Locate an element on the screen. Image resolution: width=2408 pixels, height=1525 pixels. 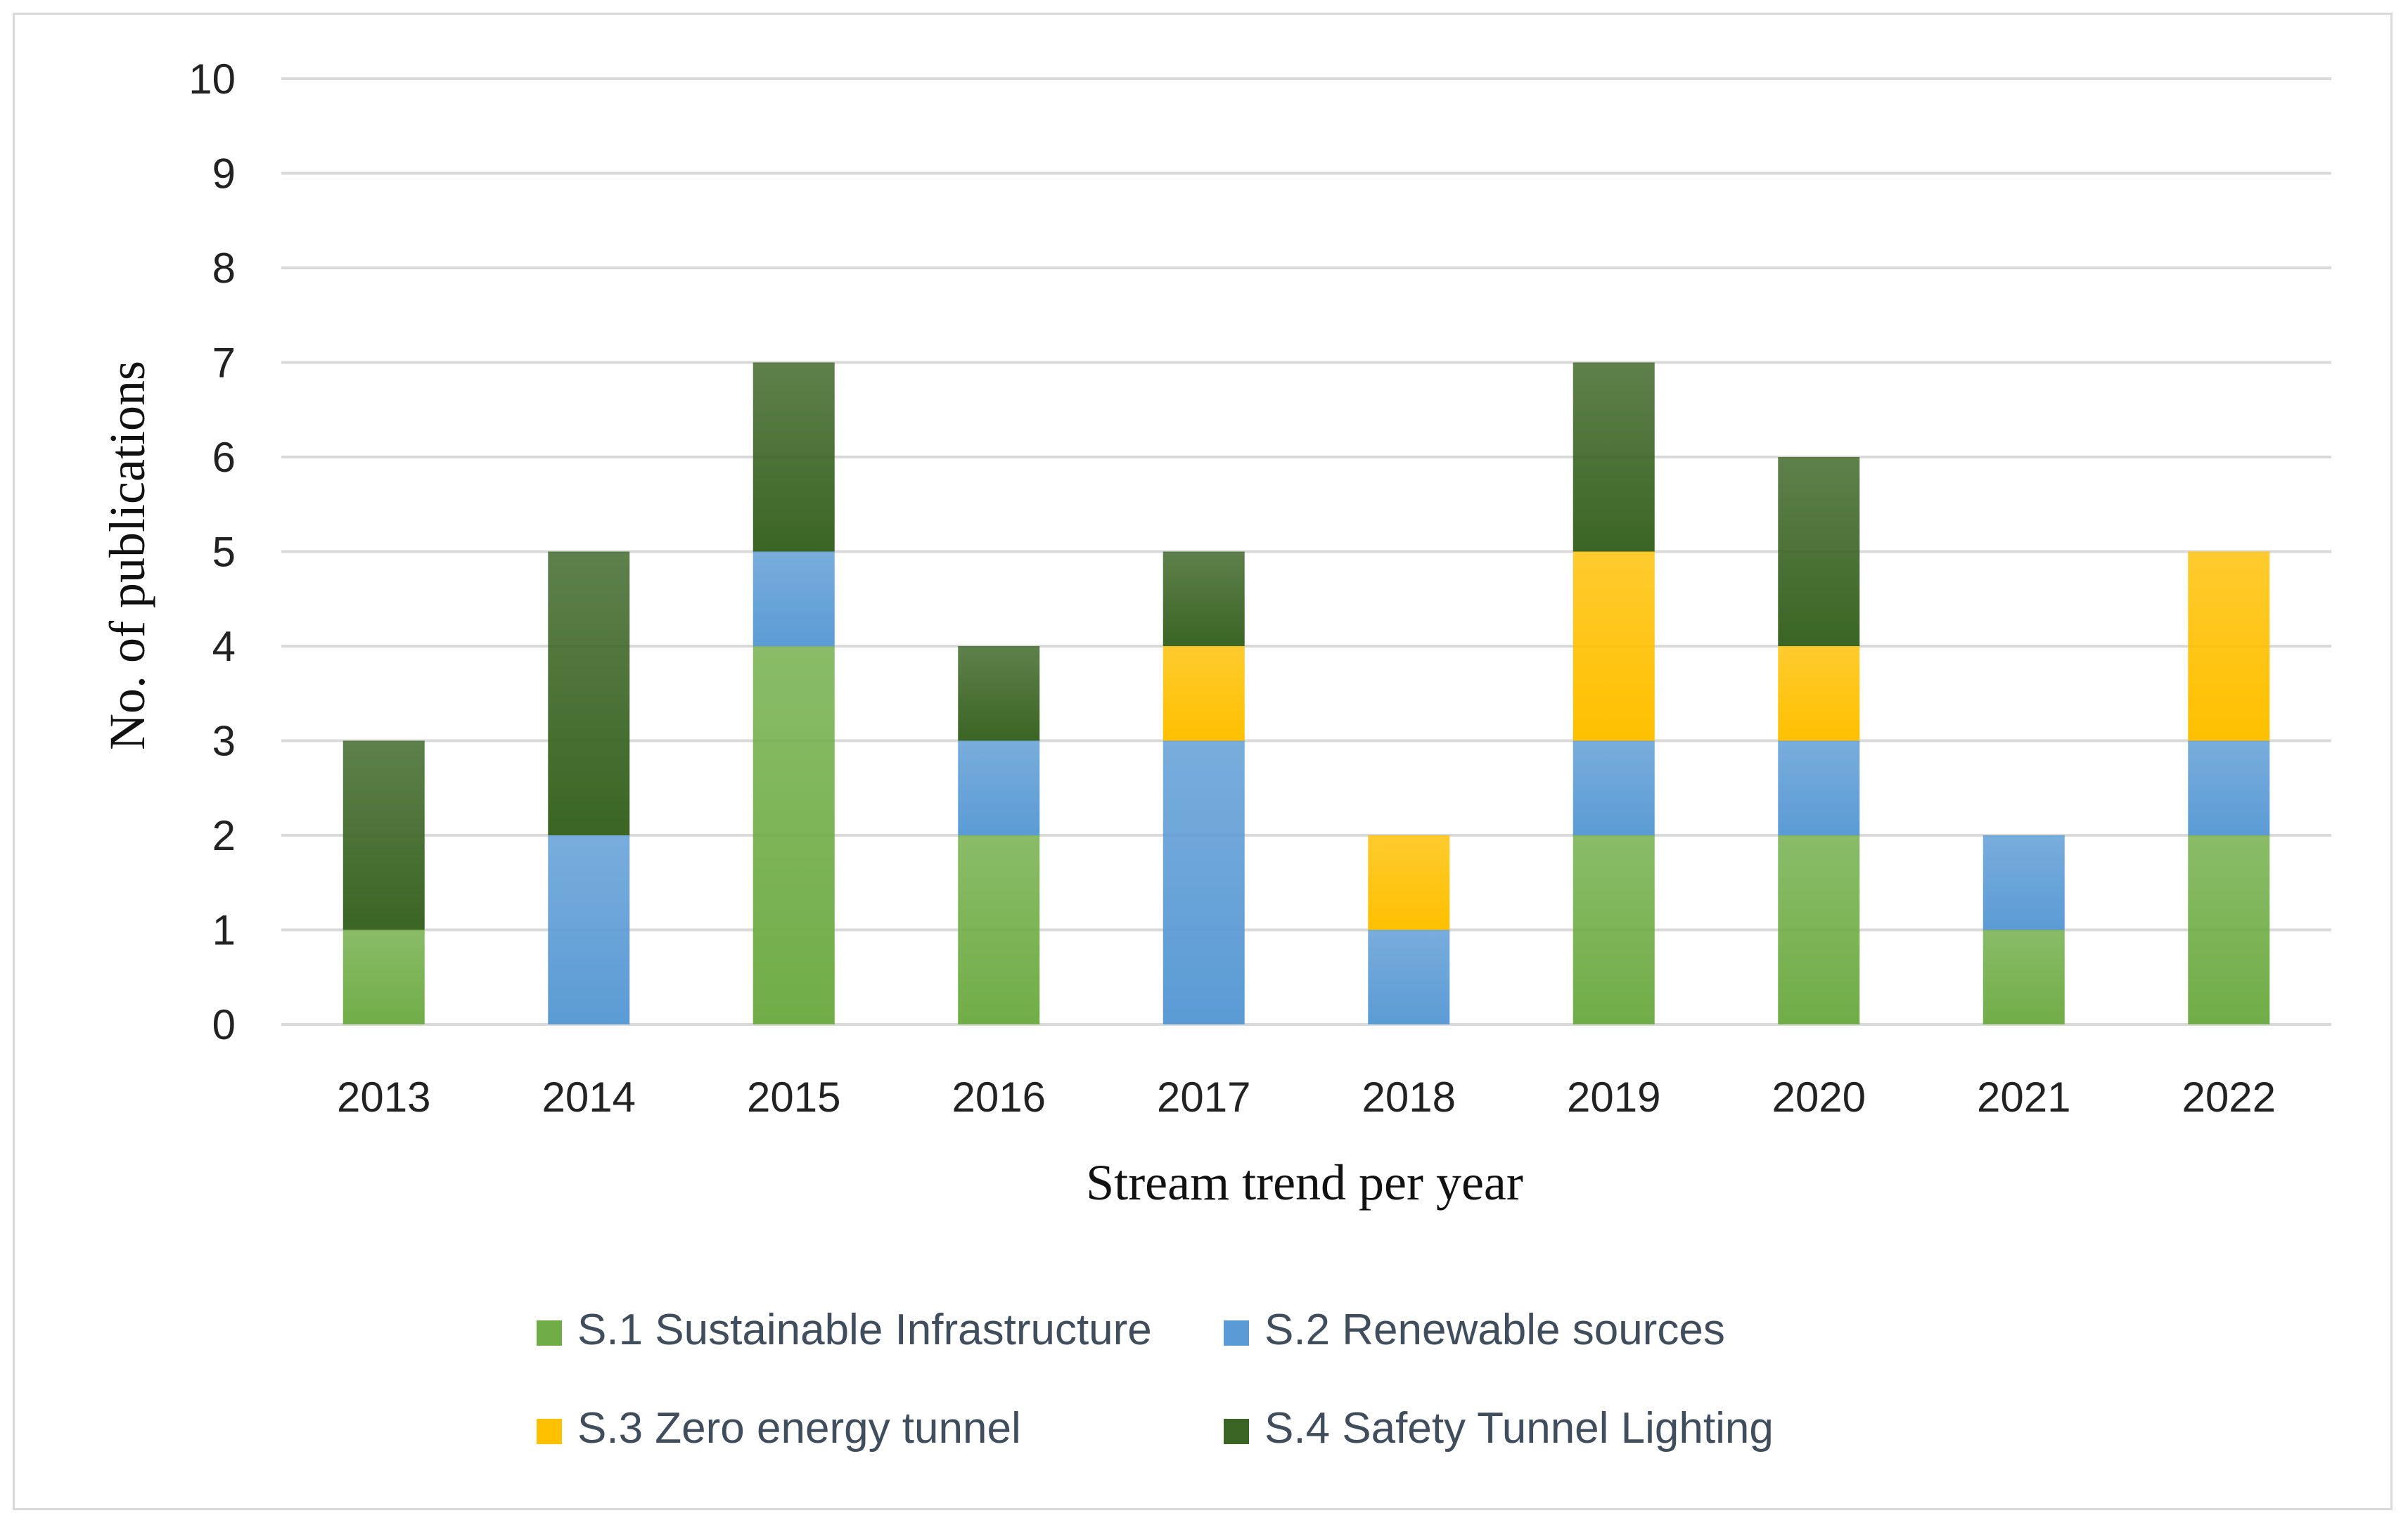
legend-label: S.4 Safety Tunnel Lighting is located at coordinates (1519, 1428).